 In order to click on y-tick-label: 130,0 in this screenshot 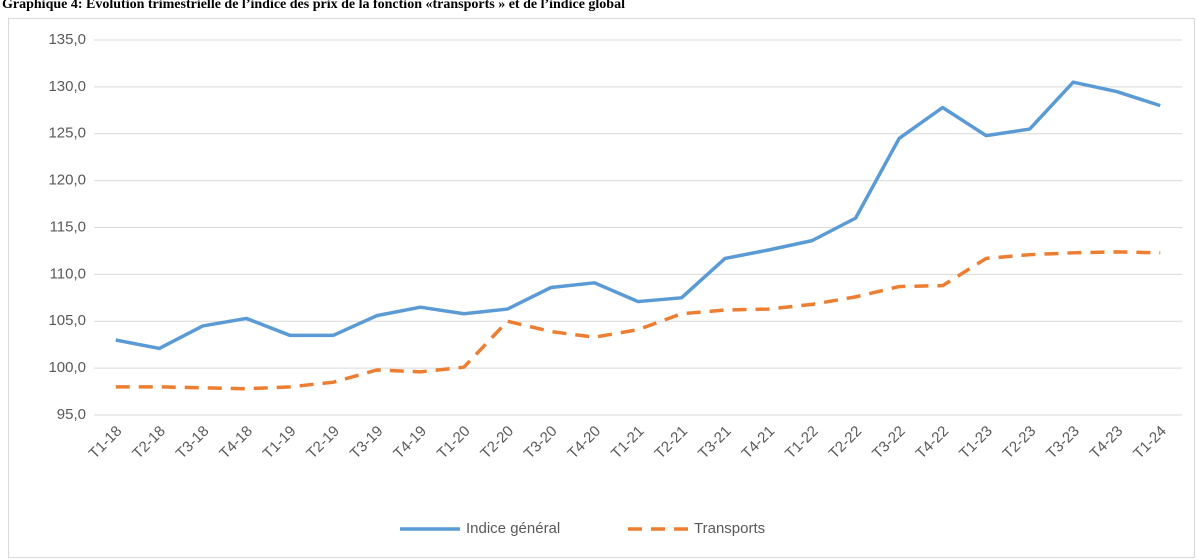, I will do `click(67, 86)`.